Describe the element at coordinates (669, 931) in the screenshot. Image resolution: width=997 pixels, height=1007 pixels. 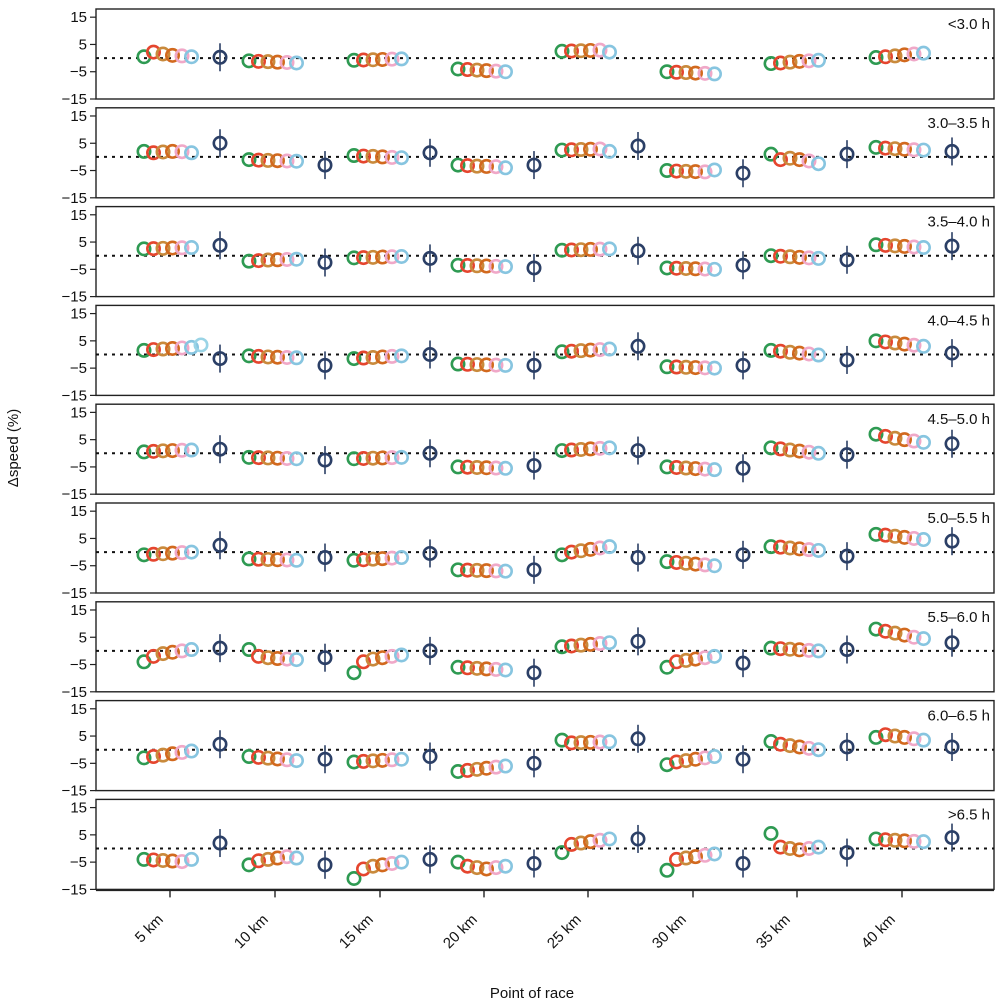
I see `x-tick-label: 30 km` at that location.